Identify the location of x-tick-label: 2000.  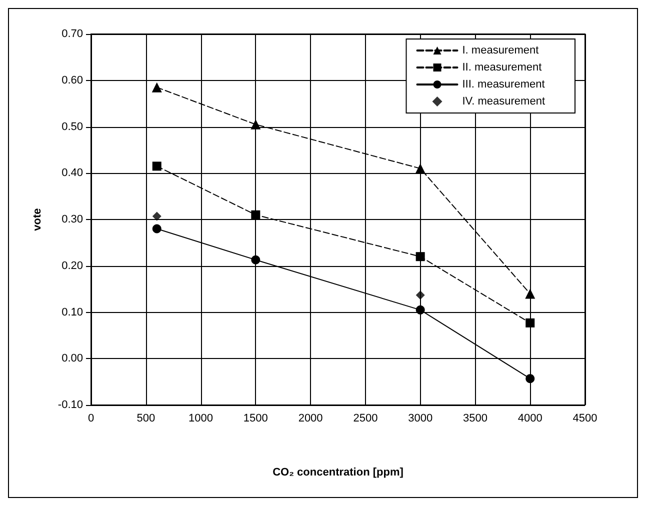
(310, 418).